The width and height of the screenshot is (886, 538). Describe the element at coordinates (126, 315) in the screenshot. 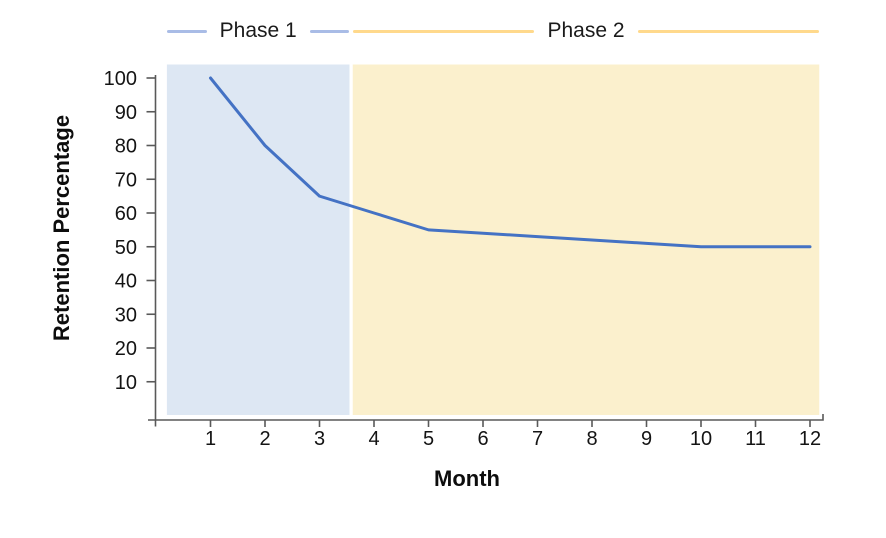

I see `y-tick-label: 30` at that location.